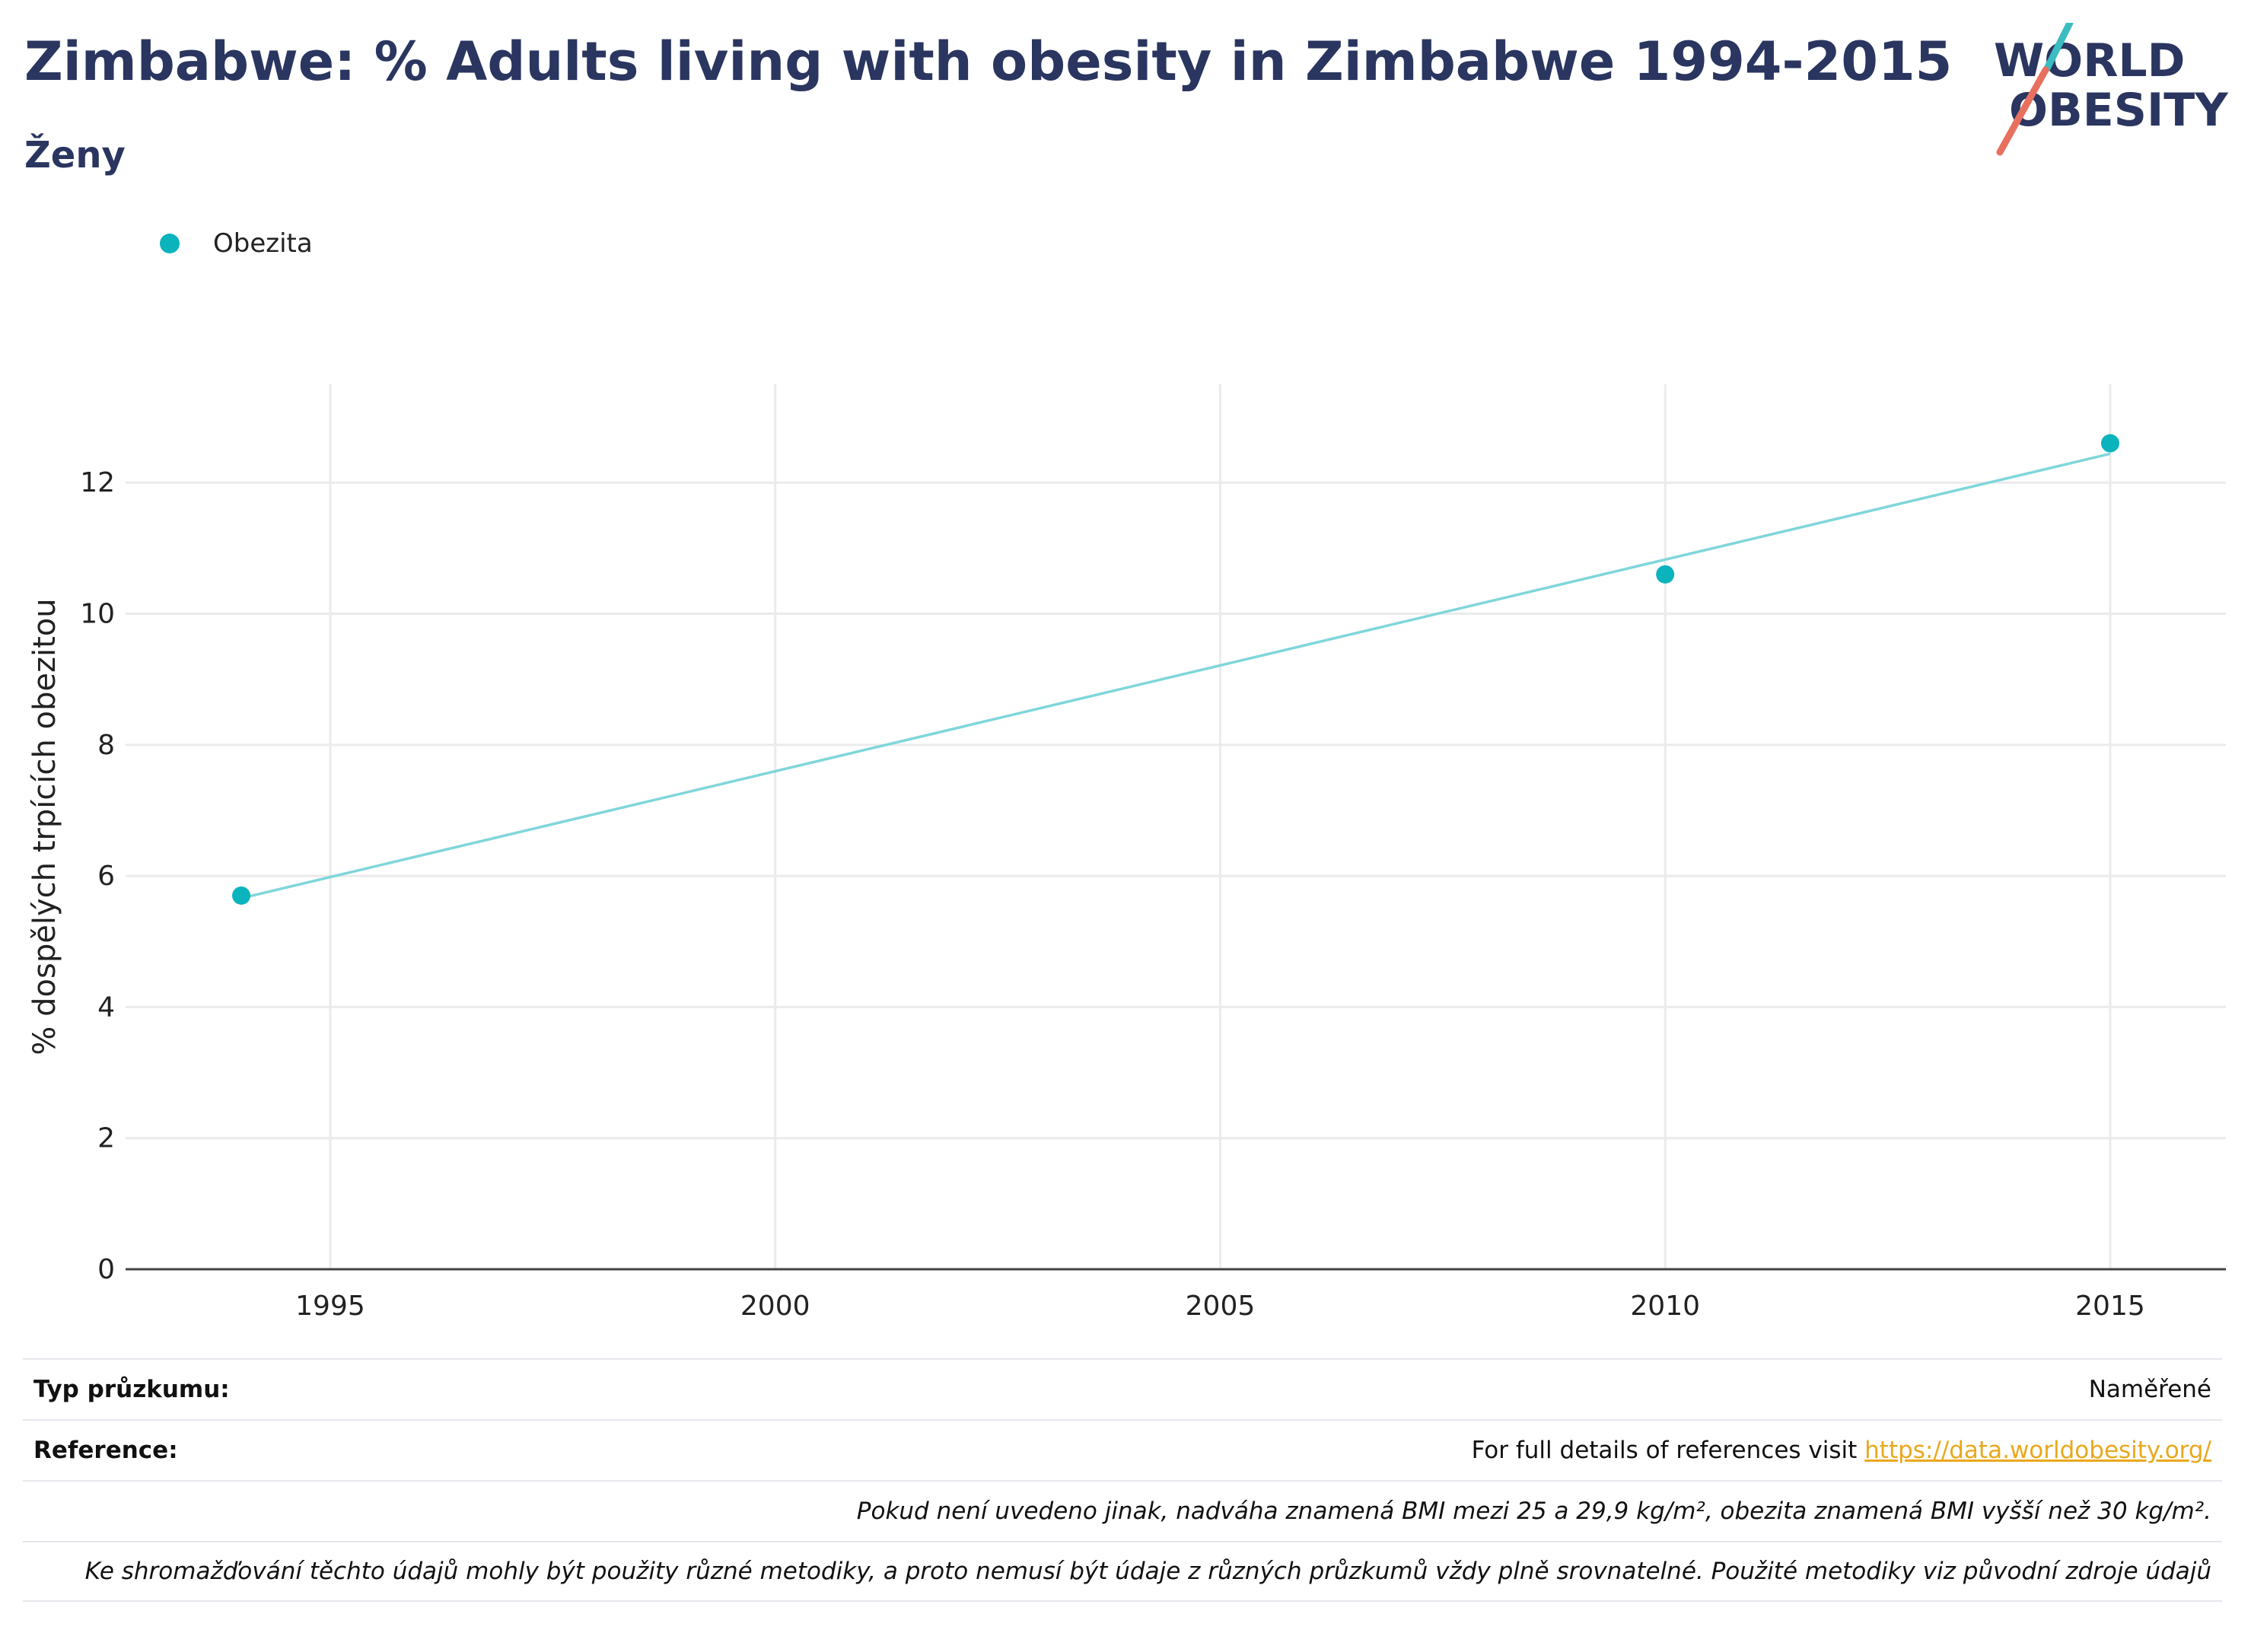  What do you see at coordinates (1668, 1450) in the screenshot?
I see `reference-text: For full details of references visit` at bounding box center [1668, 1450].